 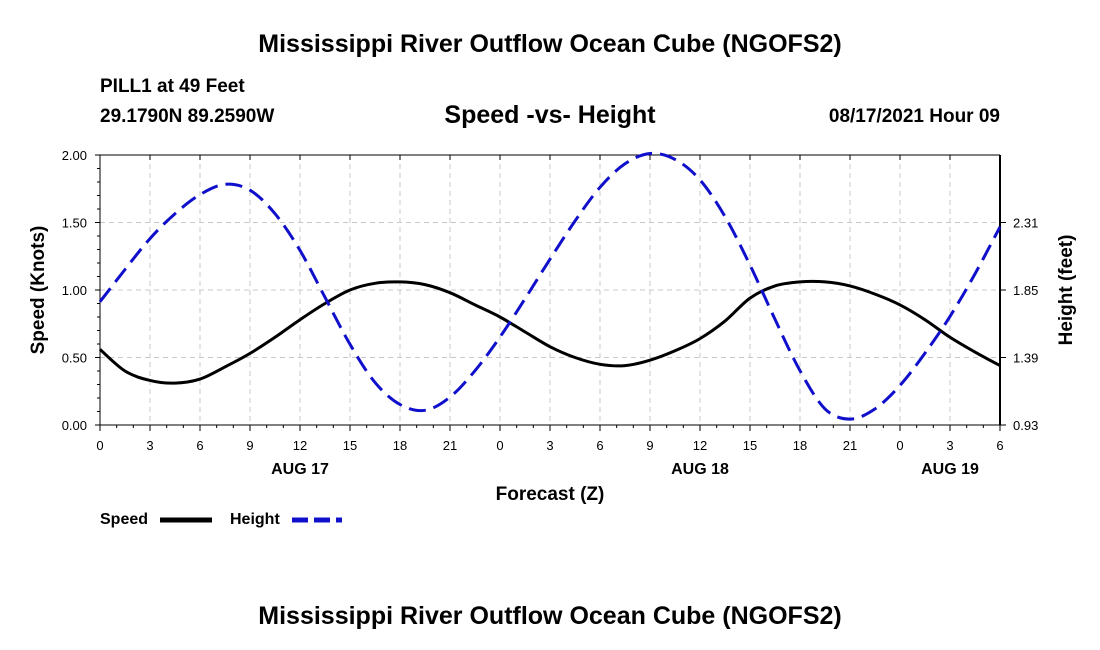 I want to click on y2-tick-label: 0.93, so click(x=1025, y=425).